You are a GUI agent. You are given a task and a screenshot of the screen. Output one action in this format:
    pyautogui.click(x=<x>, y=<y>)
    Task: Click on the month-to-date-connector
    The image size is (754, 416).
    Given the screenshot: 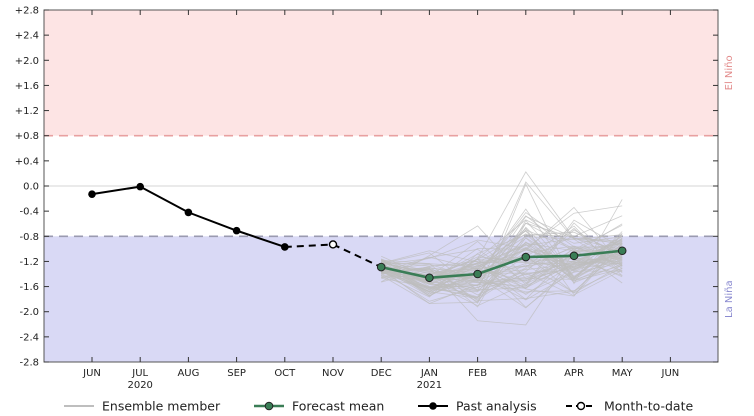 What is the action you would take?
    pyautogui.click(x=309, y=245)
    